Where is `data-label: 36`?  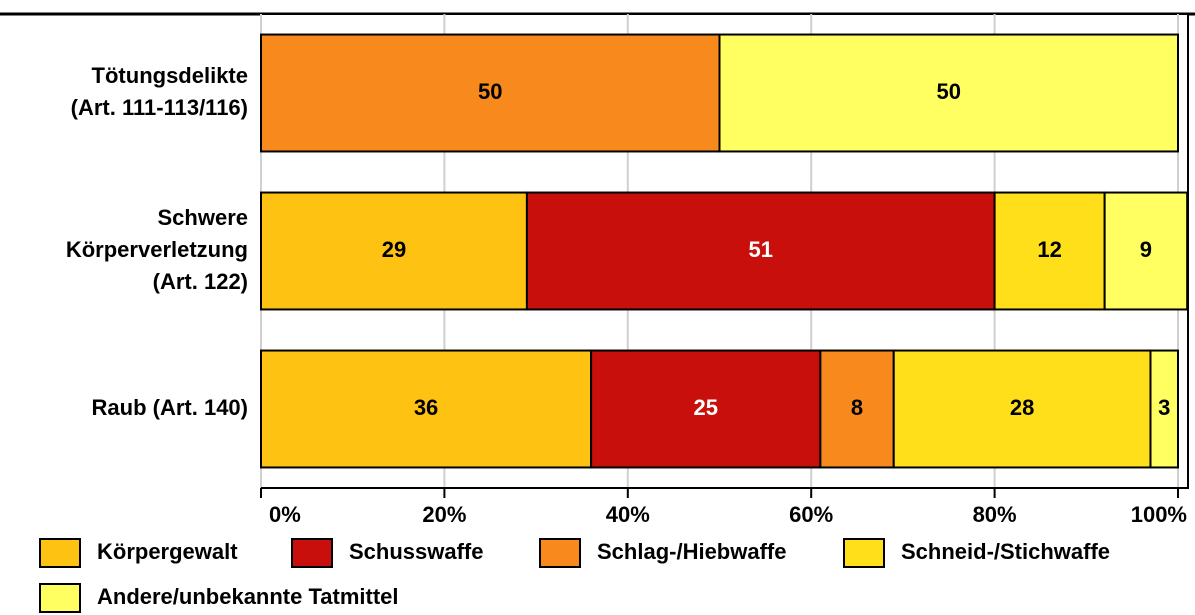 data-label: 36 is located at coordinates (426, 407).